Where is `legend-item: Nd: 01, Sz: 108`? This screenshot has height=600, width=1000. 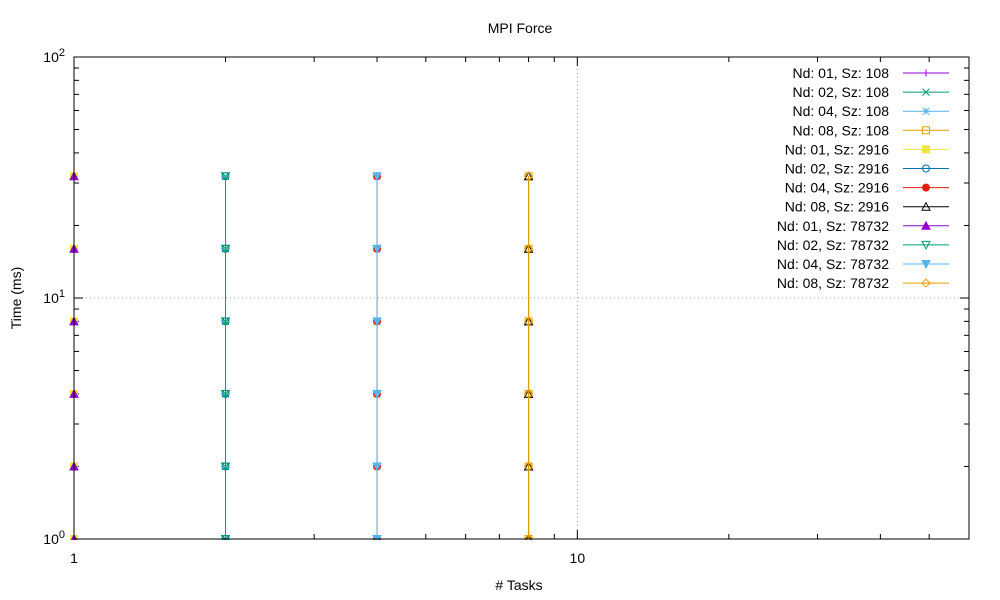 legend-item: Nd: 01, Sz: 108 is located at coordinates (870, 73).